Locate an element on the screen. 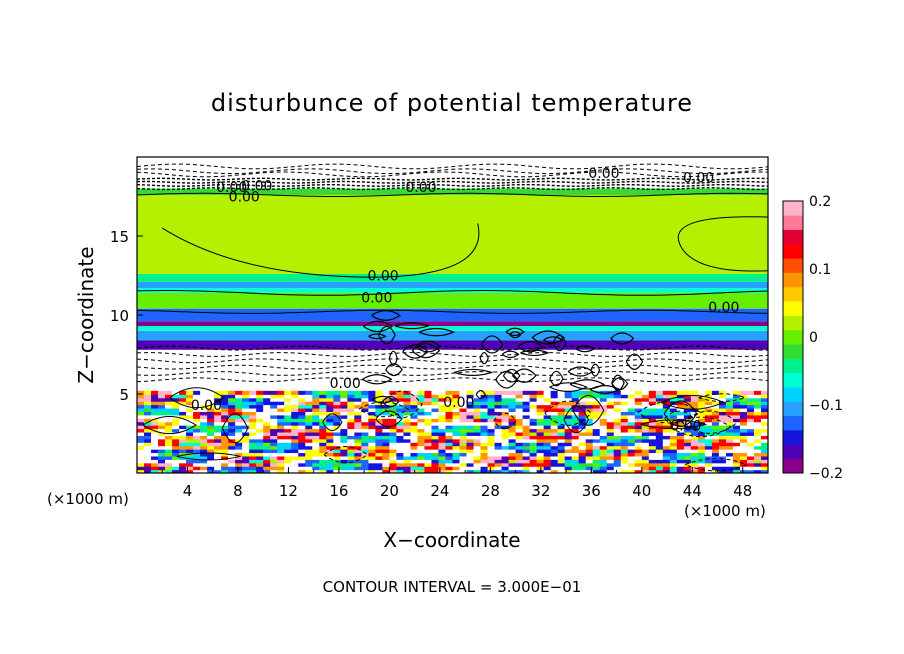 The image size is (904, 654). x-tick-label: 20 is located at coordinates (389, 491).